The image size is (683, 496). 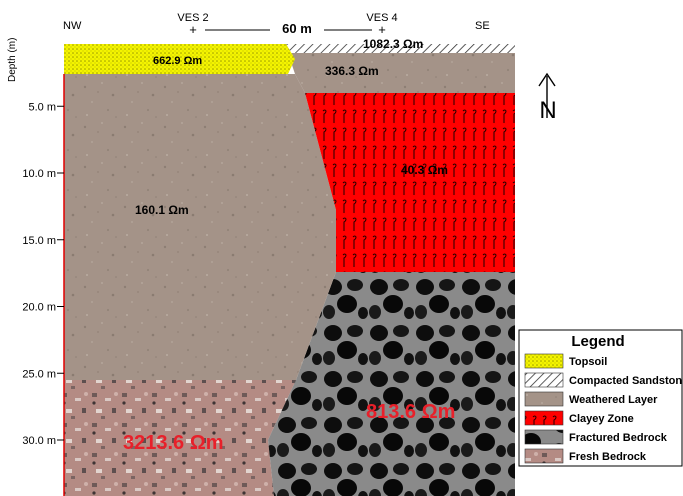 What do you see at coordinates (393, 44) in the screenshot?
I see `compacted-resistivity: 1082.3 Ωm` at bounding box center [393, 44].